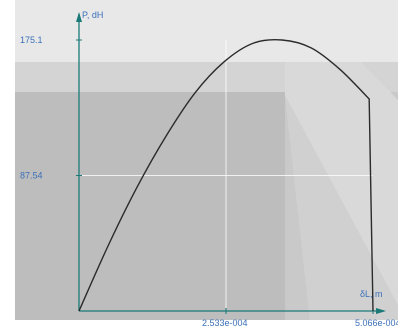  What do you see at coordinates (371, 294) in the screenshot?
I see `x-axis-label: δL, m` at bounding box center [371, 294].